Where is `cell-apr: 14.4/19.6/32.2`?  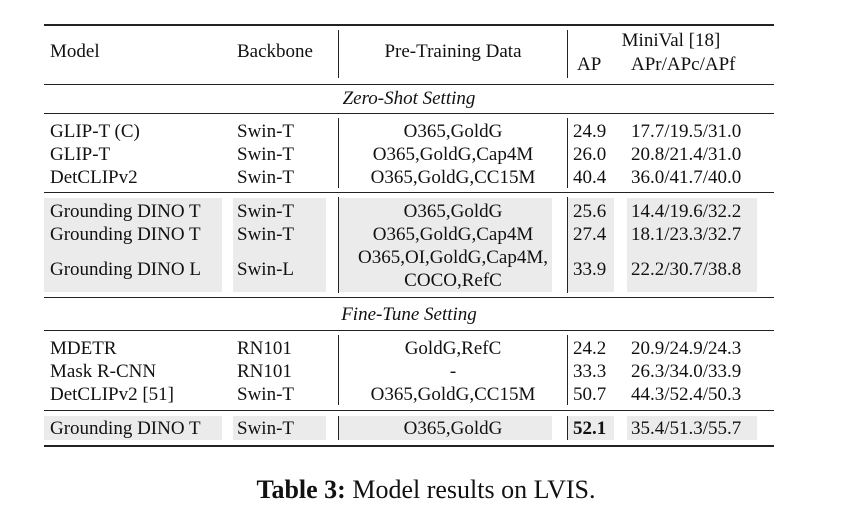
cell-apr: 14.4/19.6/32.2 is located at coordinates (686, 211).